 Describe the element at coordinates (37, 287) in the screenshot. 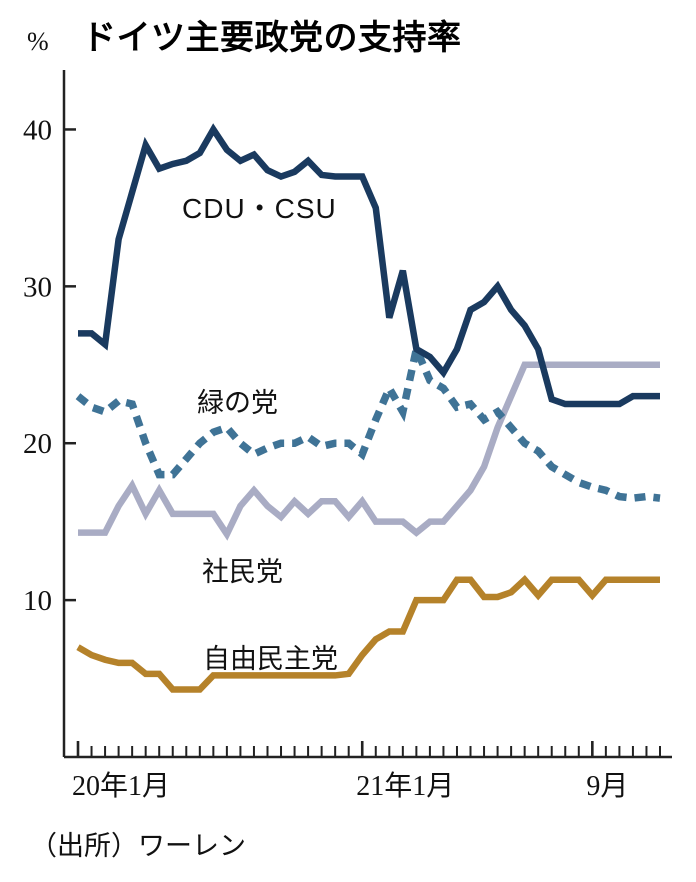

I see `y-axis-tick-label: 30` at that location.